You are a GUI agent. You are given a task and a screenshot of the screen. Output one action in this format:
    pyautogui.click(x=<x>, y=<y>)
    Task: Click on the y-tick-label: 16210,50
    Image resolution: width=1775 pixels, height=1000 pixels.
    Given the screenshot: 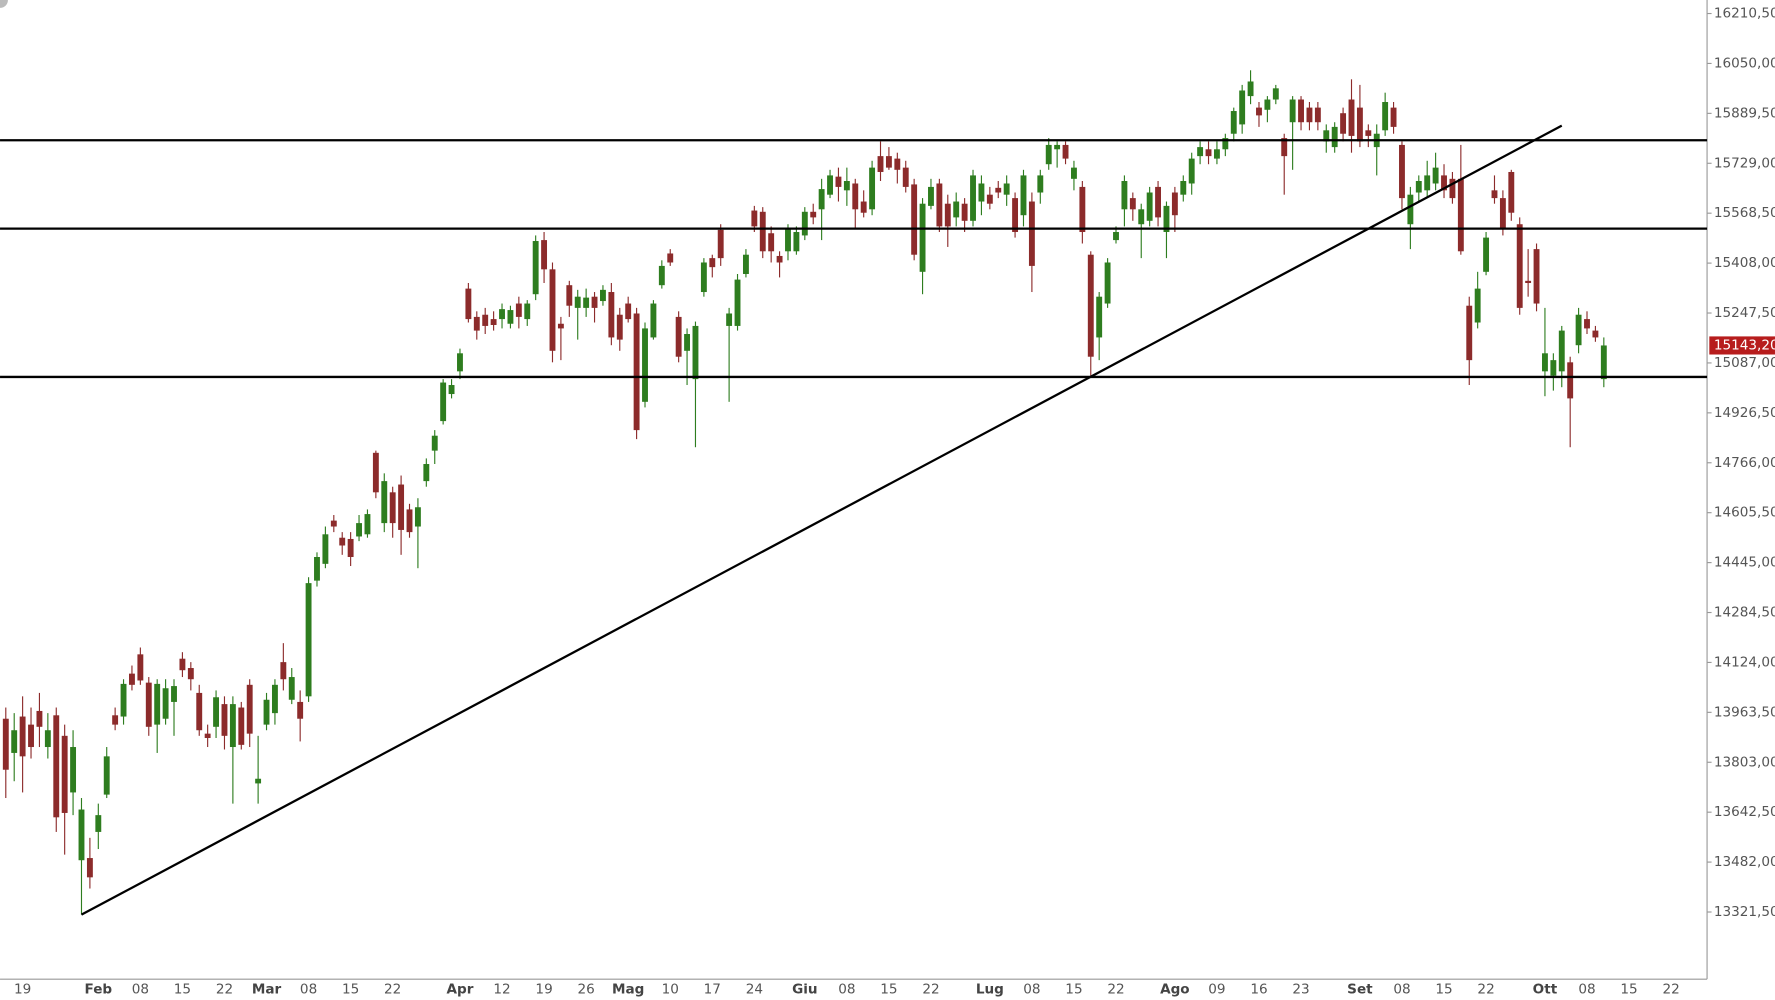 What is the action you would take?
    pyautogui.click(x=1744, y=14)
    